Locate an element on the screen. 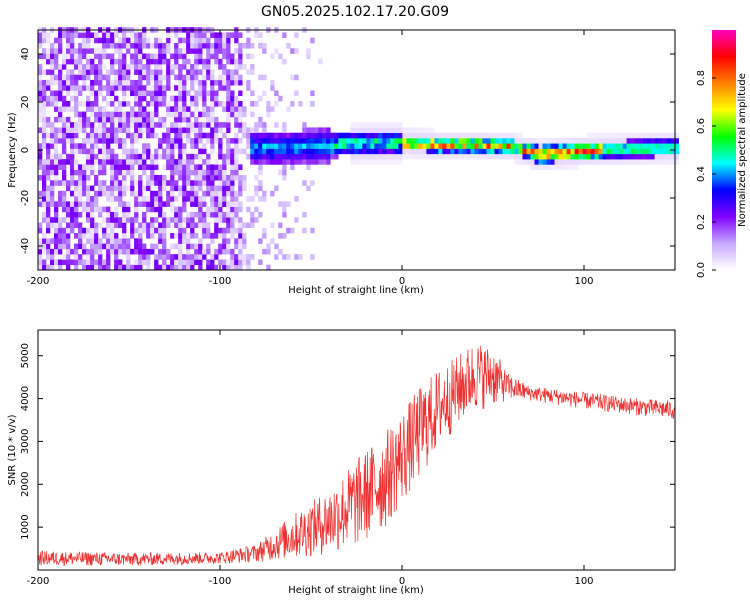  snr-y-tick-label: 4000 is located at coordinates (25, 398).